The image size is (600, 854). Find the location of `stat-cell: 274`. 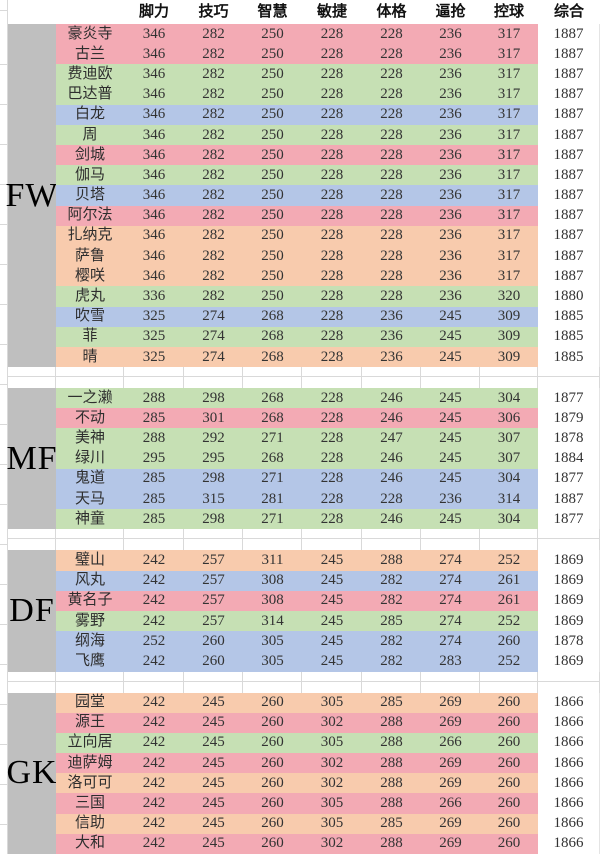

stat-cell: 274 is located at coordinates (213, 336).